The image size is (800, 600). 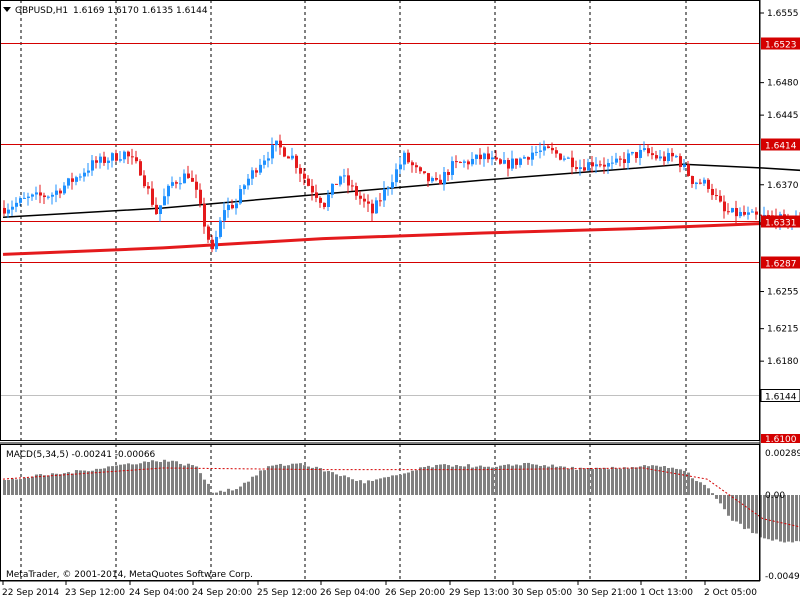 I want to click on chart-symbol: GBPUSD,H1, so click(x=41, y=11).